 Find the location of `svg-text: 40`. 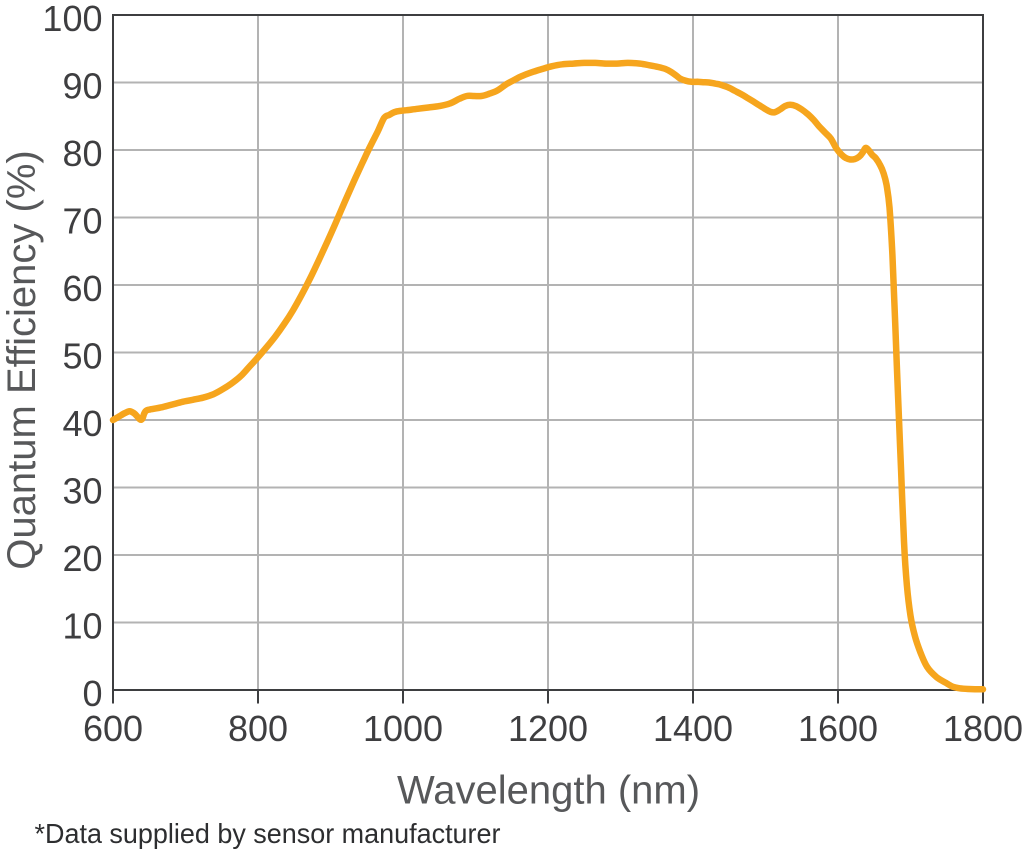

svg-text: 40 is located at coordinates (82, 423).